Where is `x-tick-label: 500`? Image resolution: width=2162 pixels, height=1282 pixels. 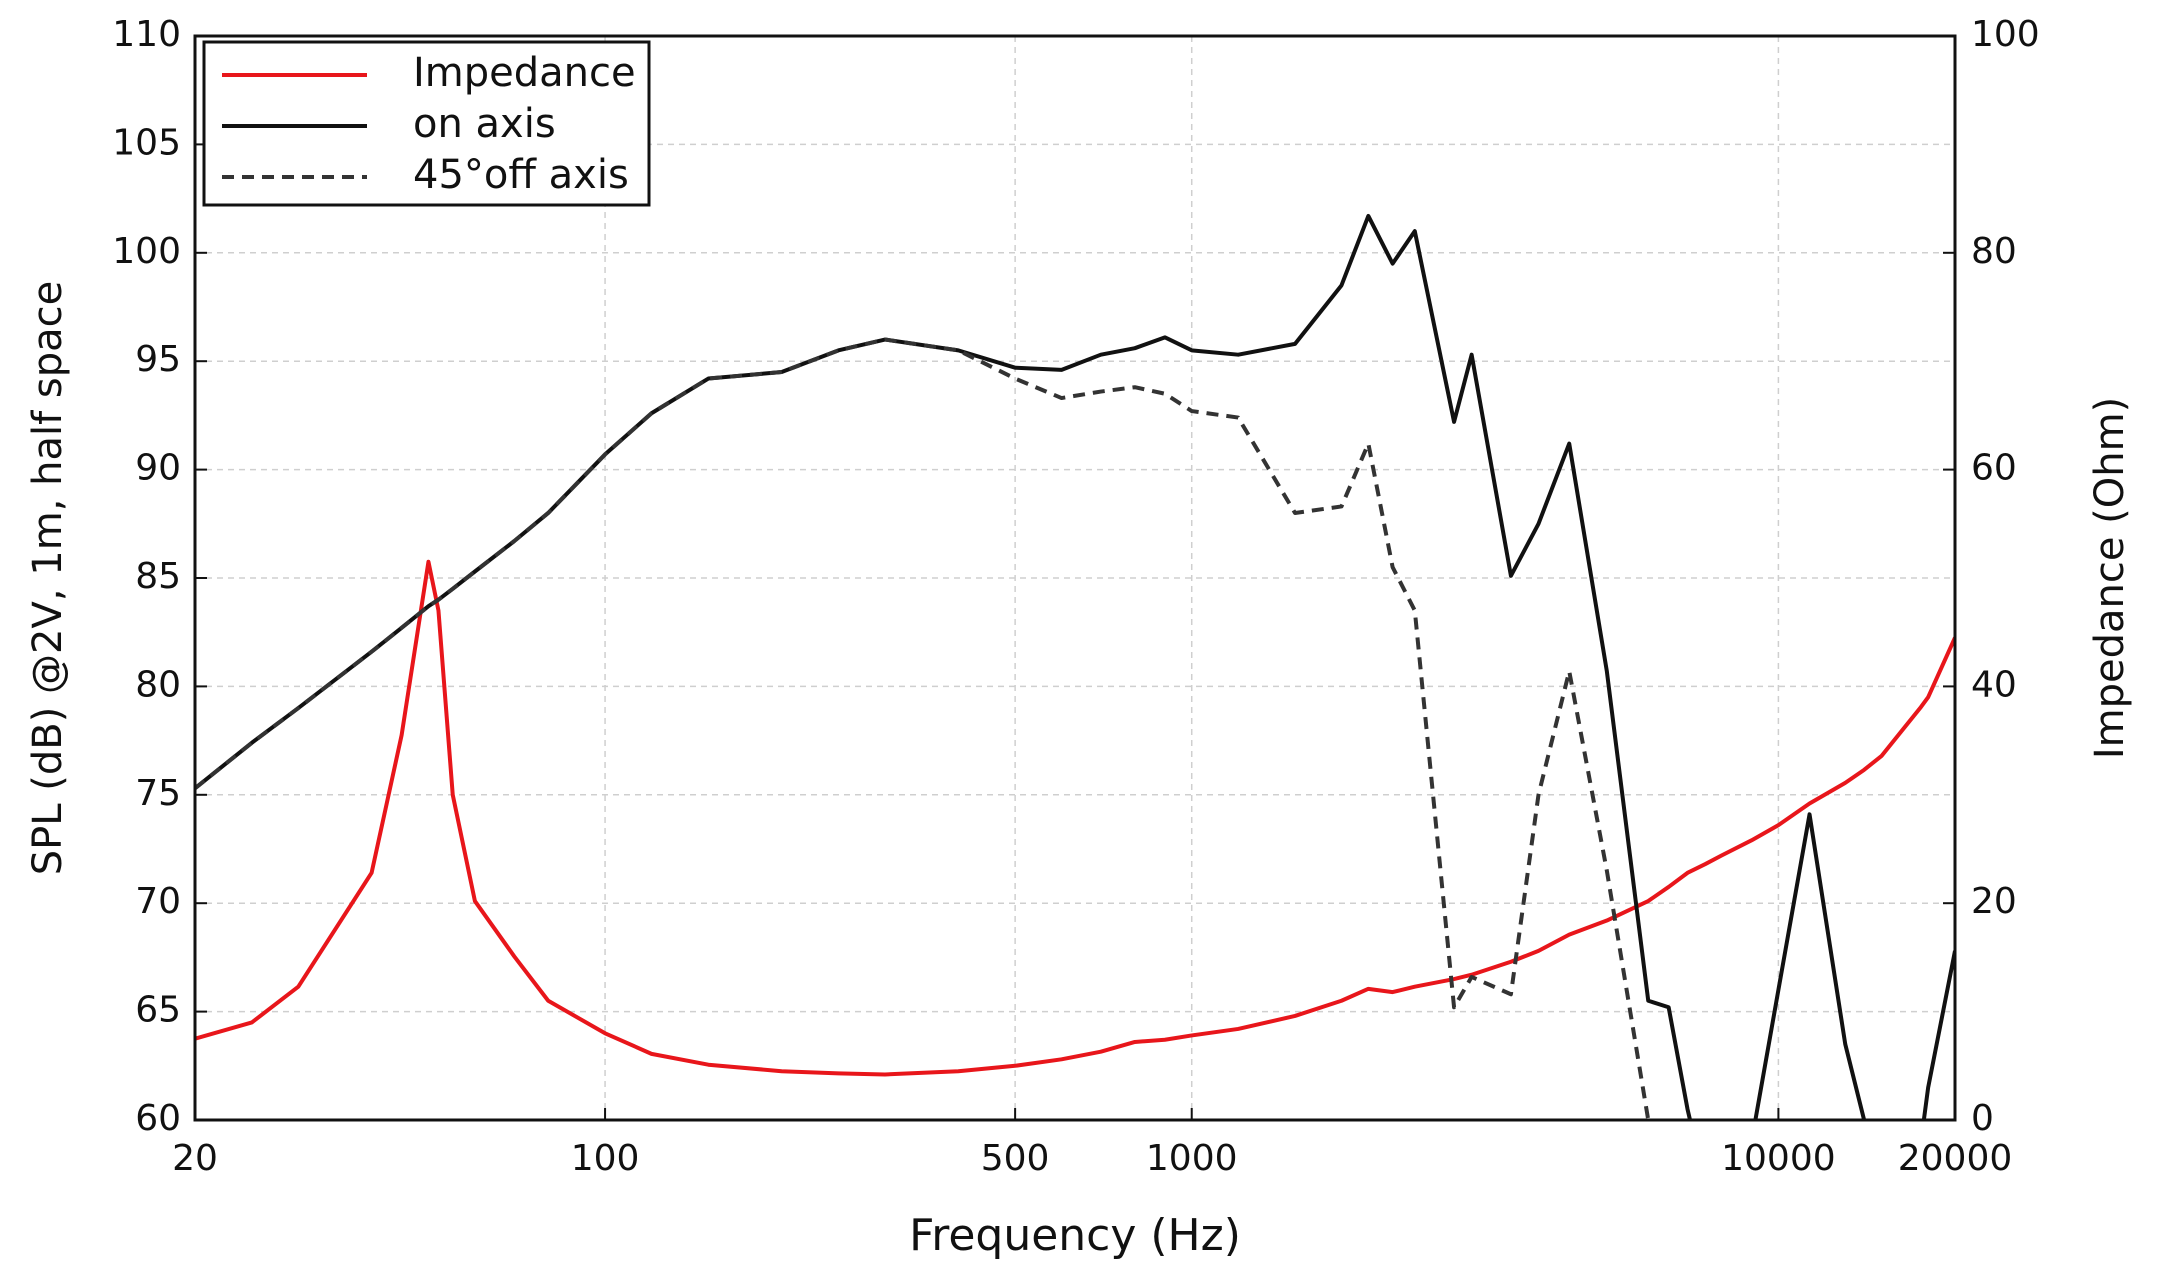 x-tick-label: 500 is located at coordinates (1015, 1158).